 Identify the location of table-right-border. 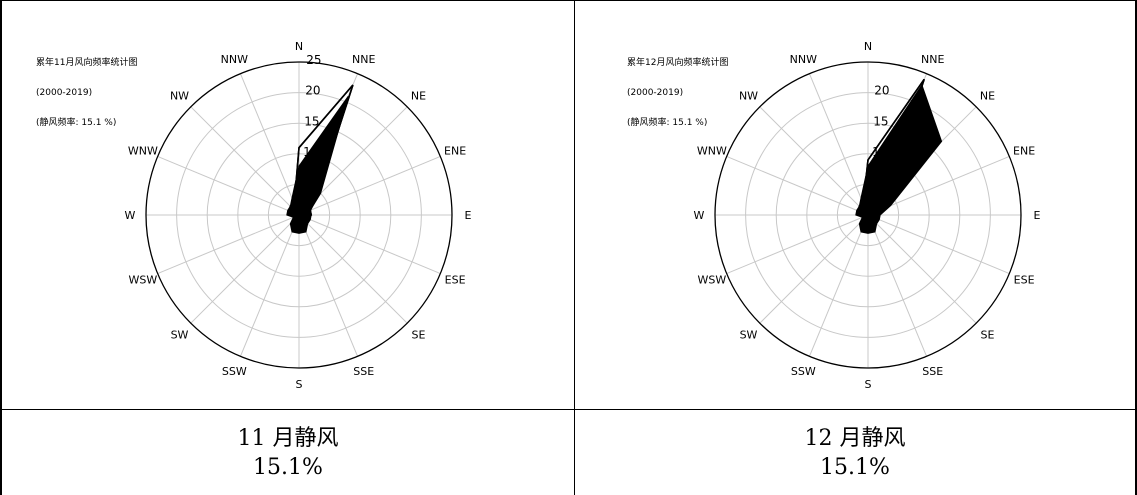
(1136, 247).